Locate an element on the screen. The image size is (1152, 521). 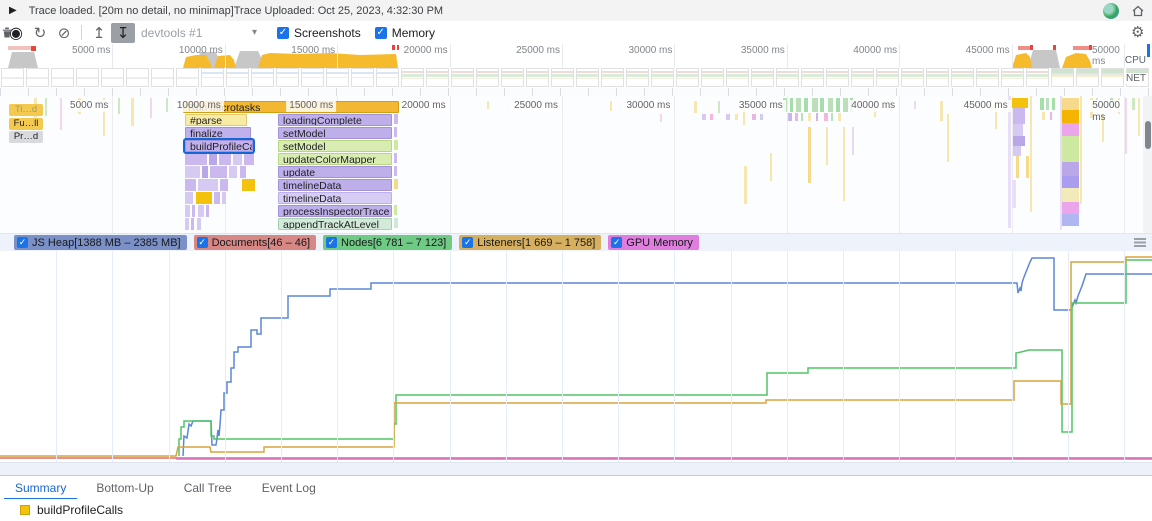
collect-garbage-icon is located at coordinates (238, 33).